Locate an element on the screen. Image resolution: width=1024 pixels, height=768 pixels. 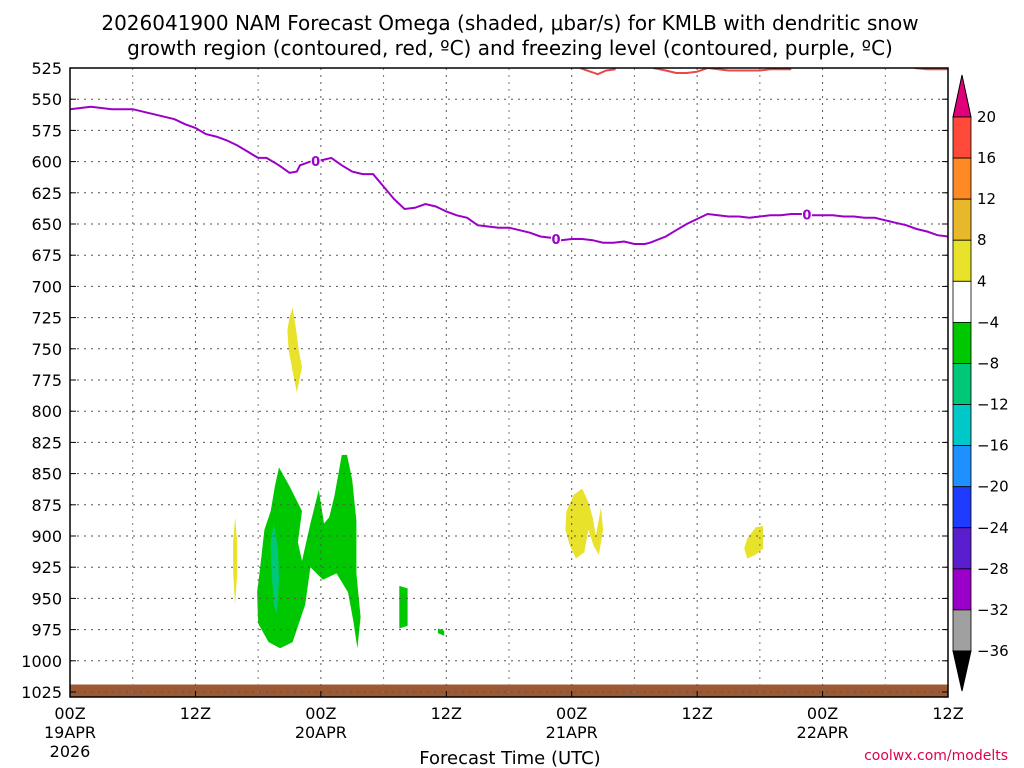
freezing-level-label-2: 0 is located at coordinates (806, 216).